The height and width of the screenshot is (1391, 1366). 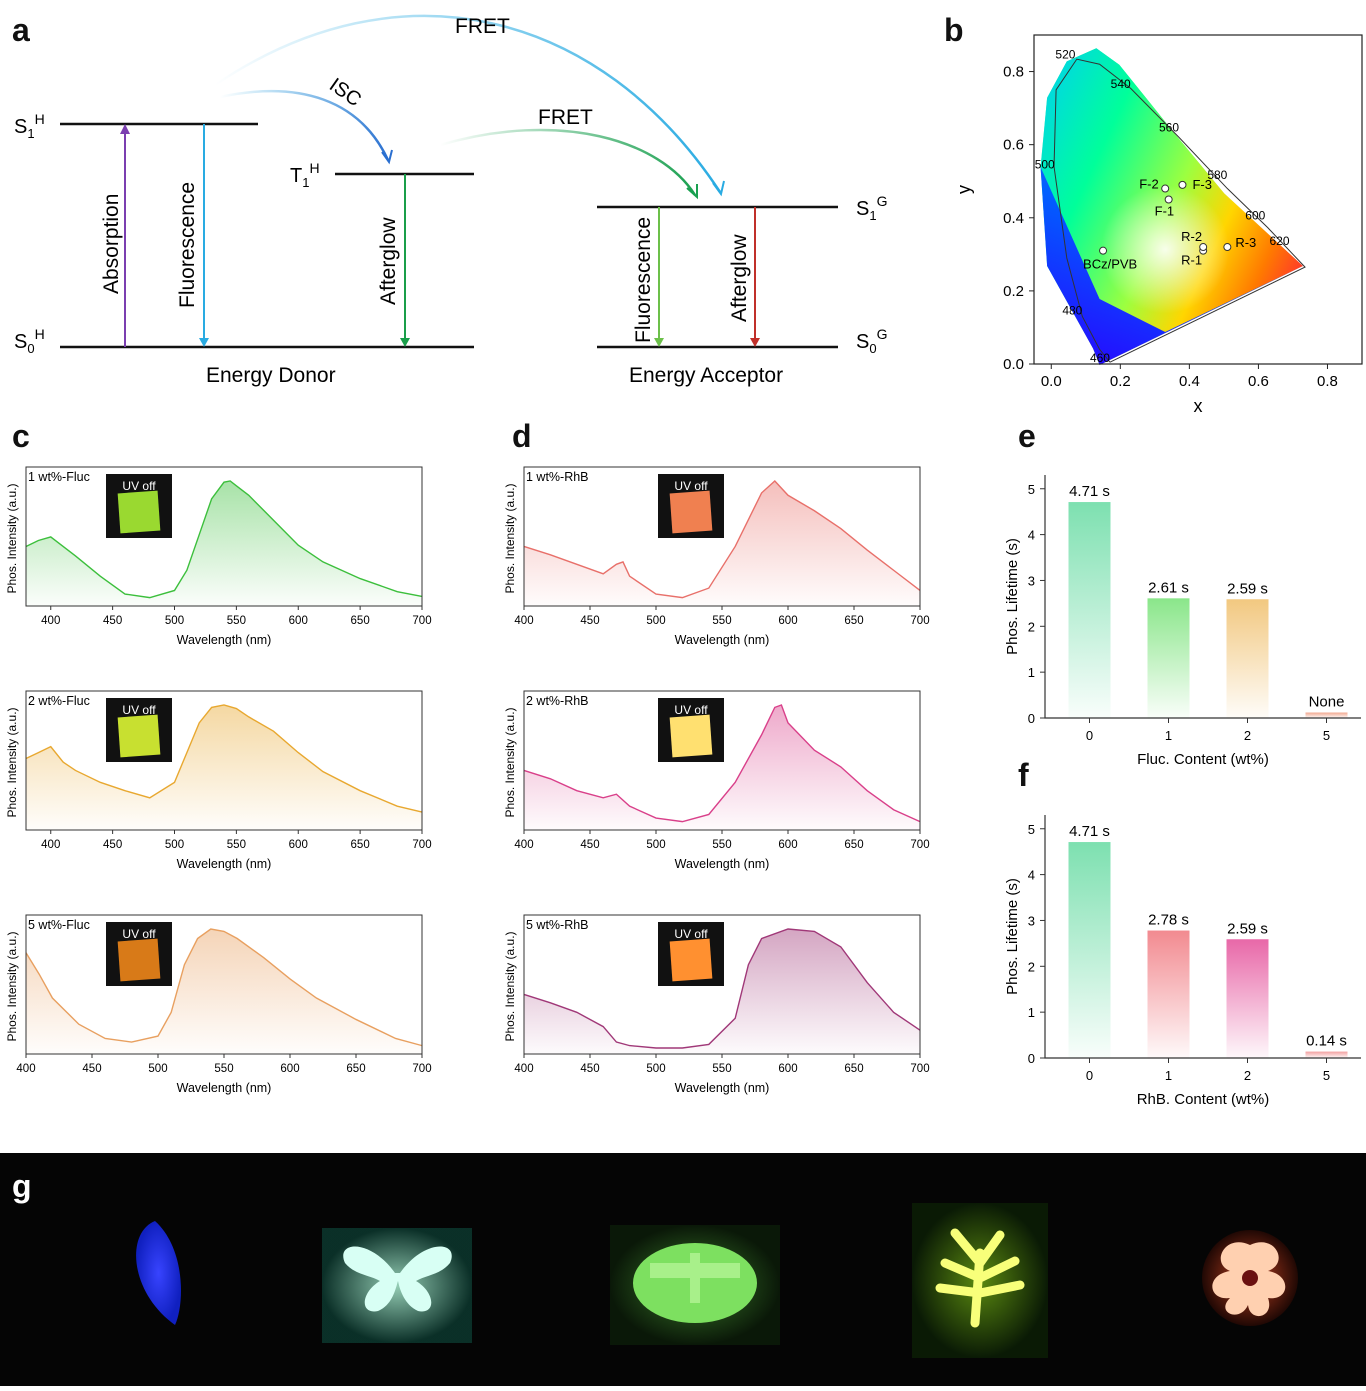 What do you see at coordinates (1031, 672) in the screenshot?
I see `bar-y-tick-label: 1` at bounding box center [1031, 672].